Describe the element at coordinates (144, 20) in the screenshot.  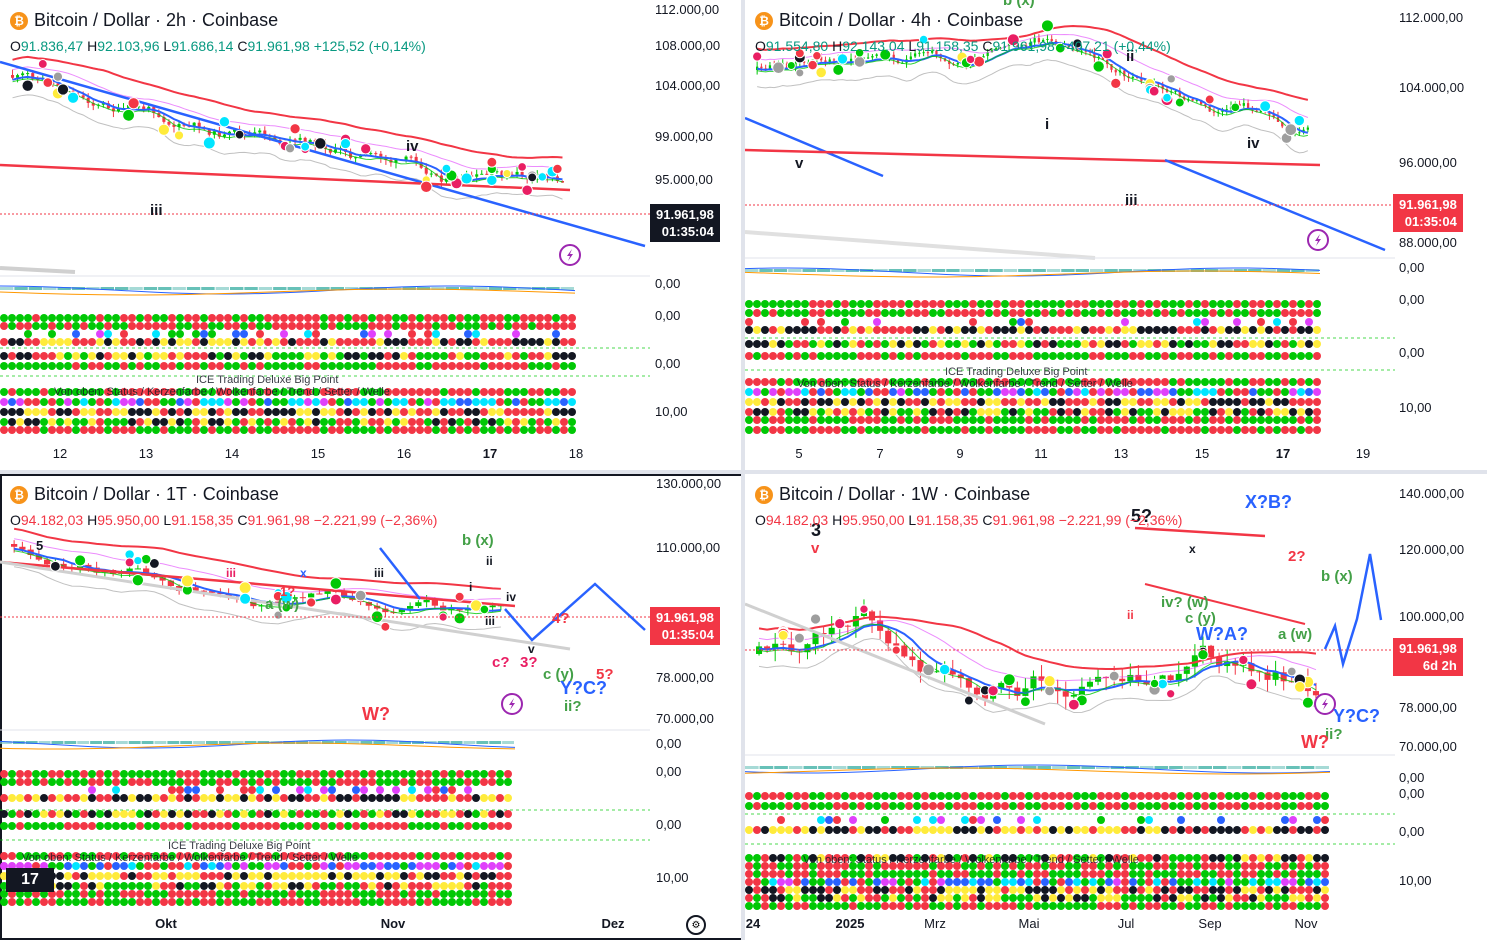
I see `symbol-header-2h: ₿ Bitcoin / Dollar · 2h · Coinbase` at that location.